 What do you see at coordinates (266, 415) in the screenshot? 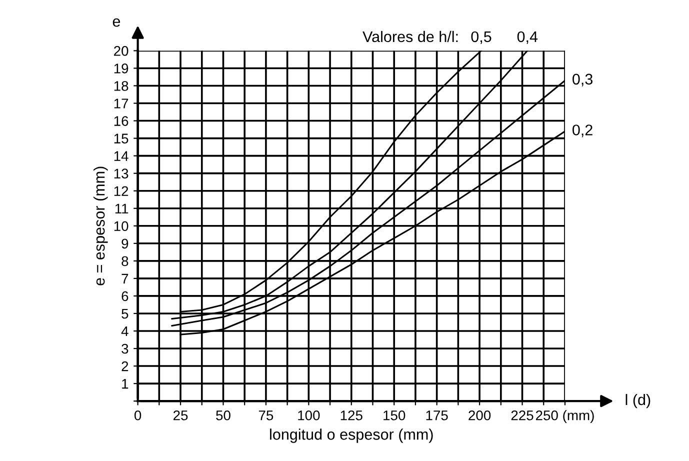
I see `x-tick-label: 75` at bounding box center [266, 415].